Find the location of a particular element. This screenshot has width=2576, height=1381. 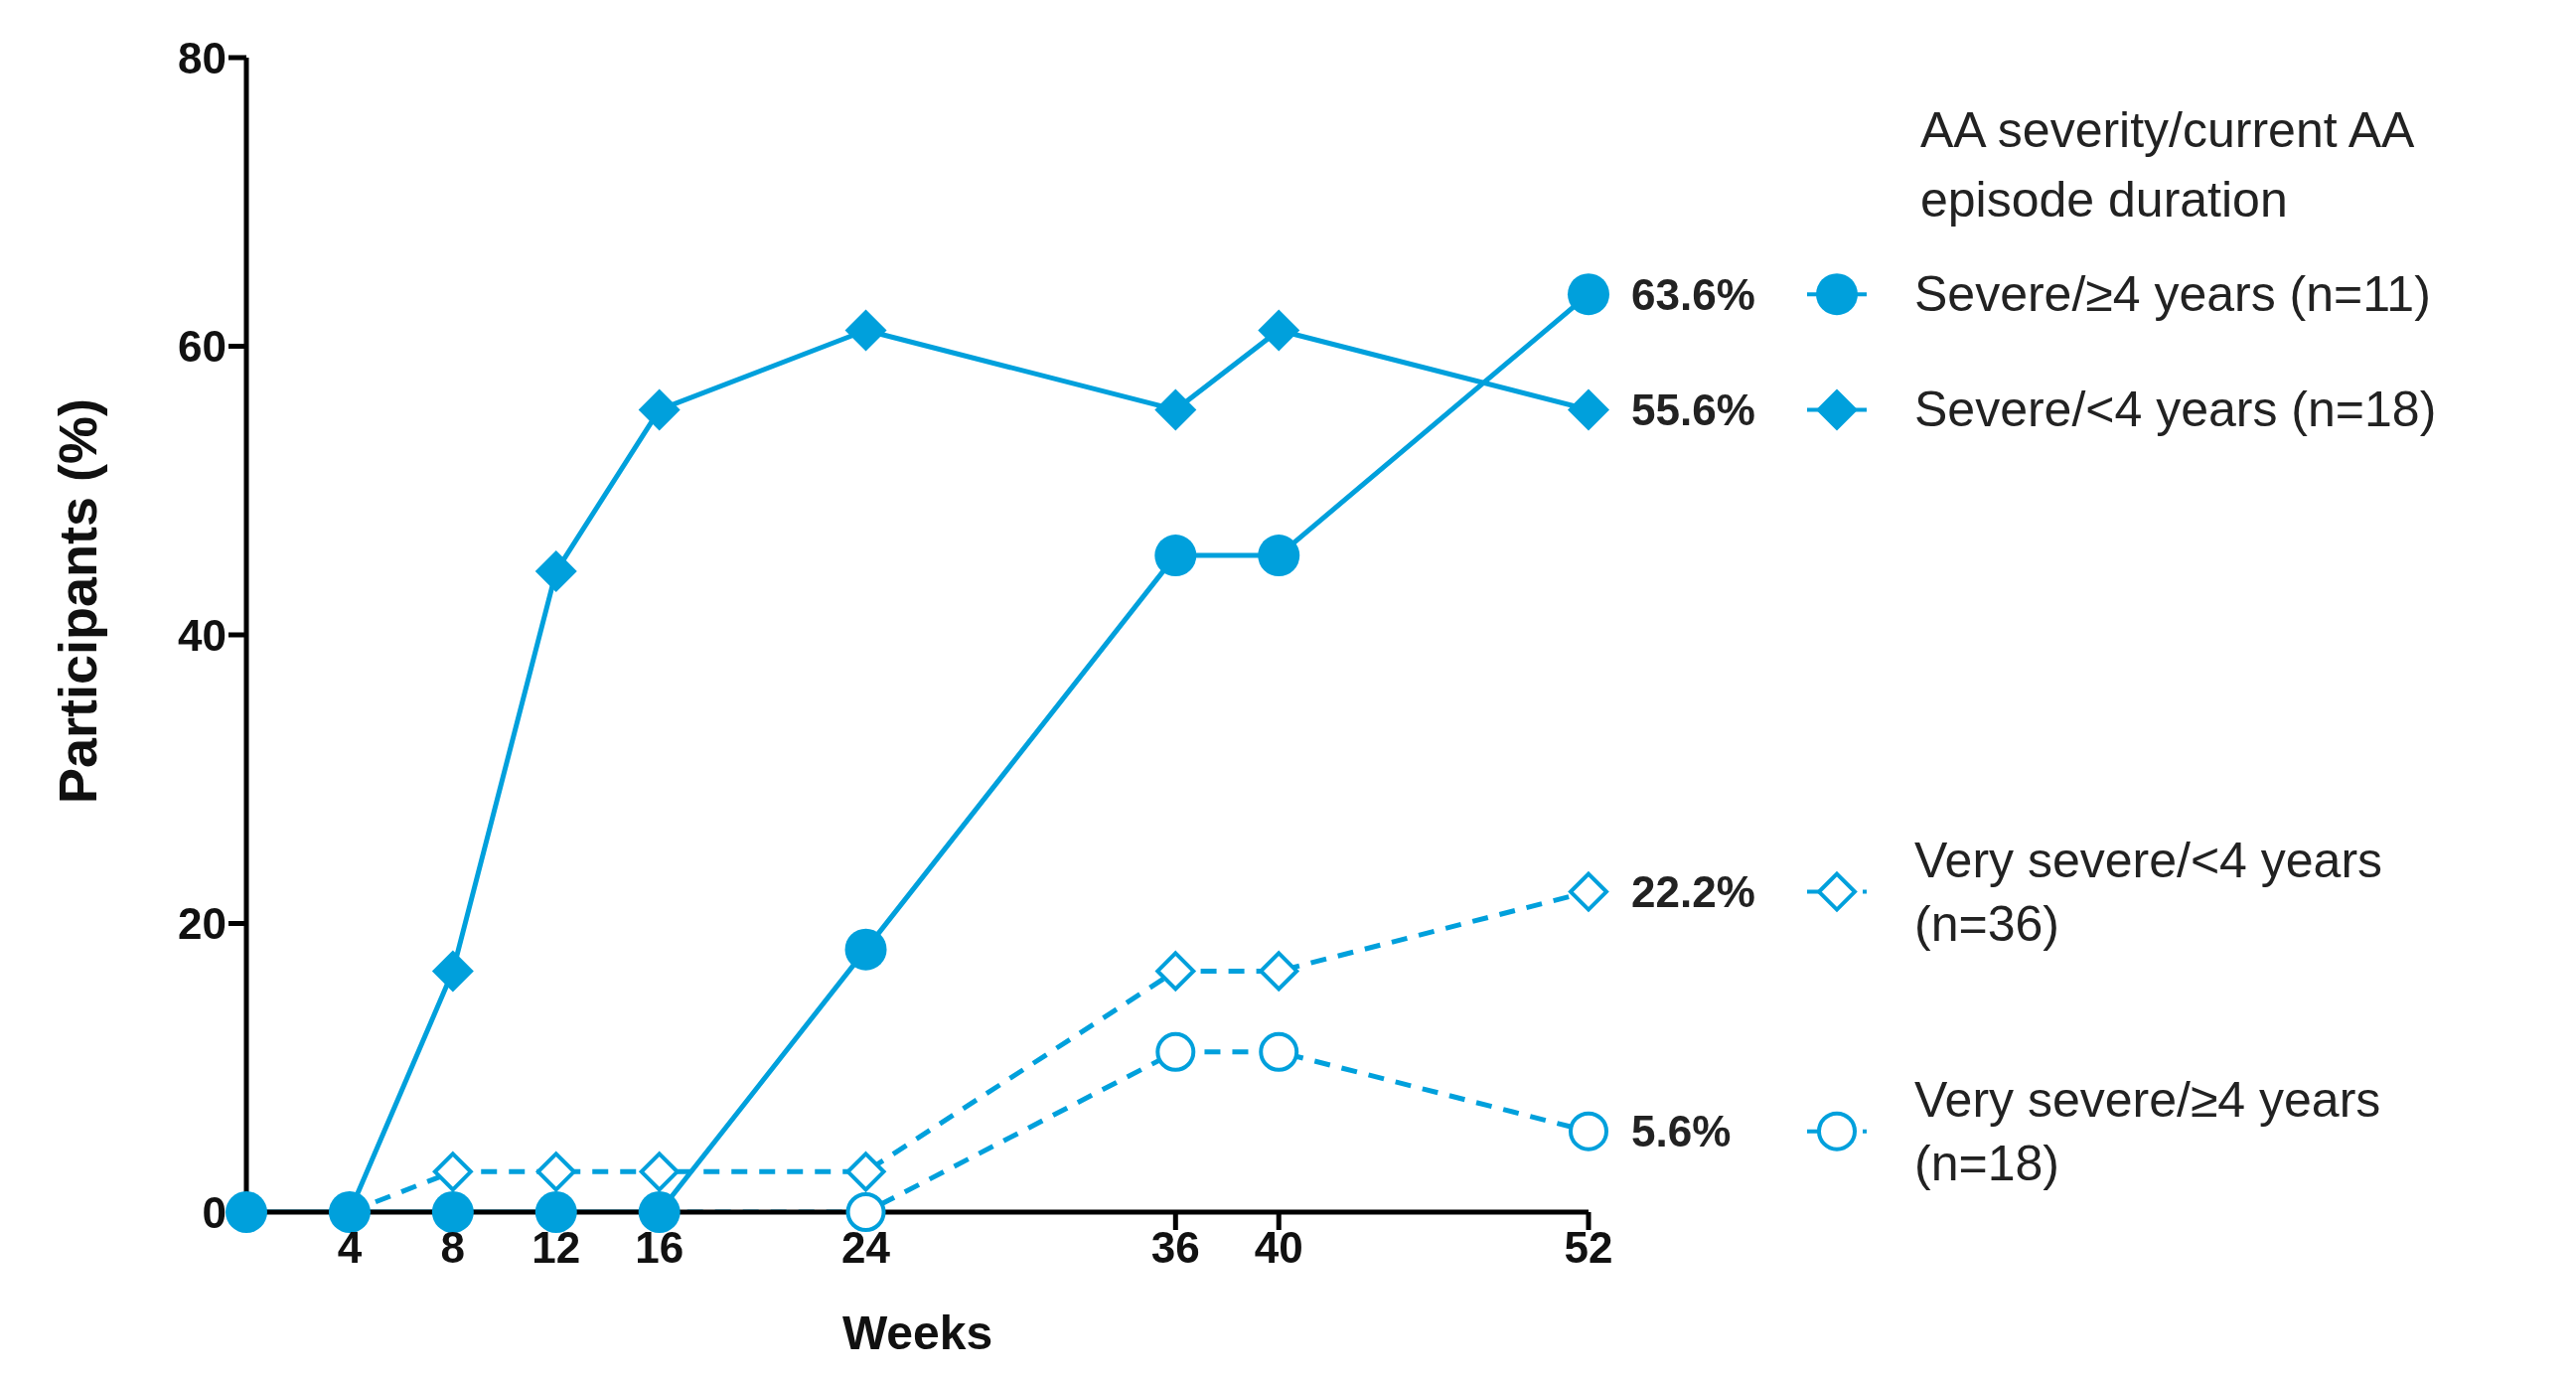

legend-label: Very severe/<4 years (n=36) is located at coordinates (2148, 892).